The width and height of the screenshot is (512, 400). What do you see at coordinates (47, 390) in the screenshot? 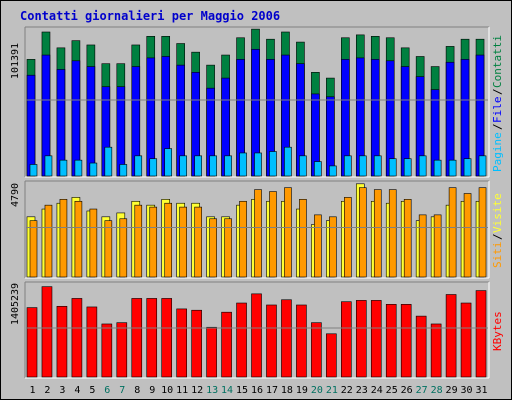
I see `day-label: 2` at bounding box center [47, 390].